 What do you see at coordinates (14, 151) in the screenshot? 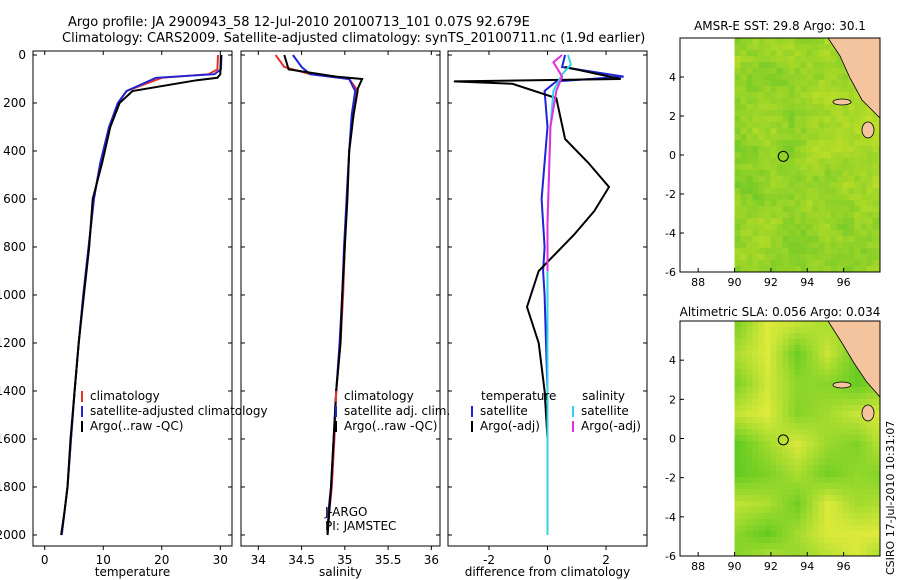
I see `y-tick-label: 400` at bounding box center [14, 151].